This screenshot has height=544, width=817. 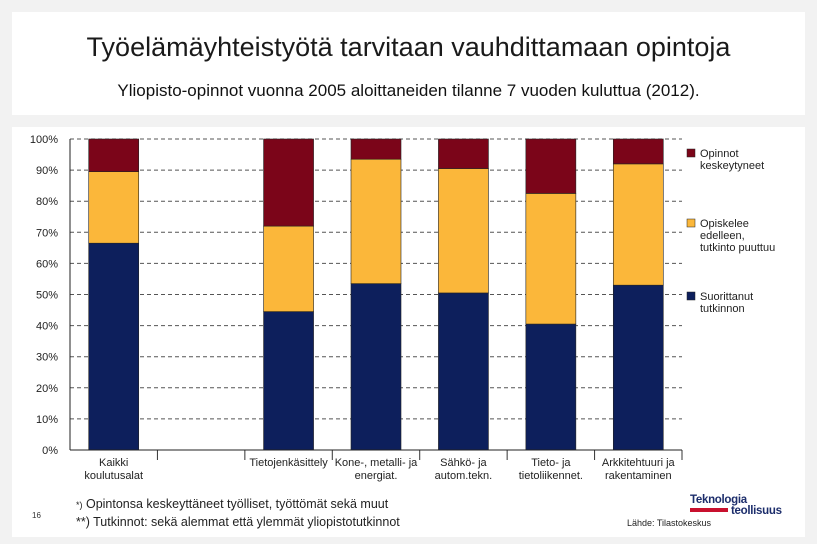 What do you see at coordinates (551, 463) in the screenshot?
I see `x-category-label: Tieto- ja` at bounding box center [551, 463].